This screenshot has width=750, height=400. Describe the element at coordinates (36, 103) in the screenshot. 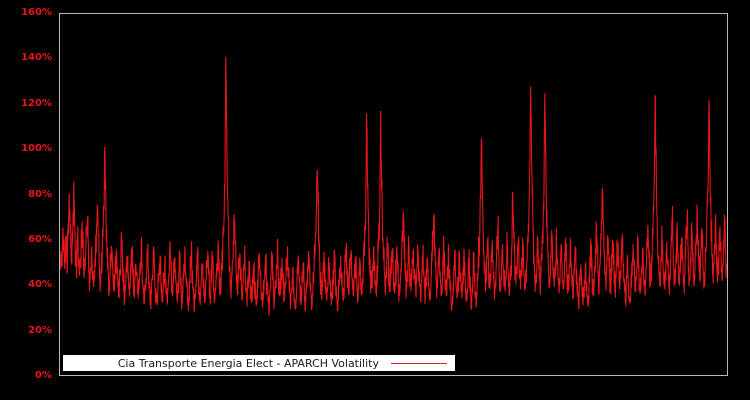

I see `y-tick-label-120: 120%` at that location.